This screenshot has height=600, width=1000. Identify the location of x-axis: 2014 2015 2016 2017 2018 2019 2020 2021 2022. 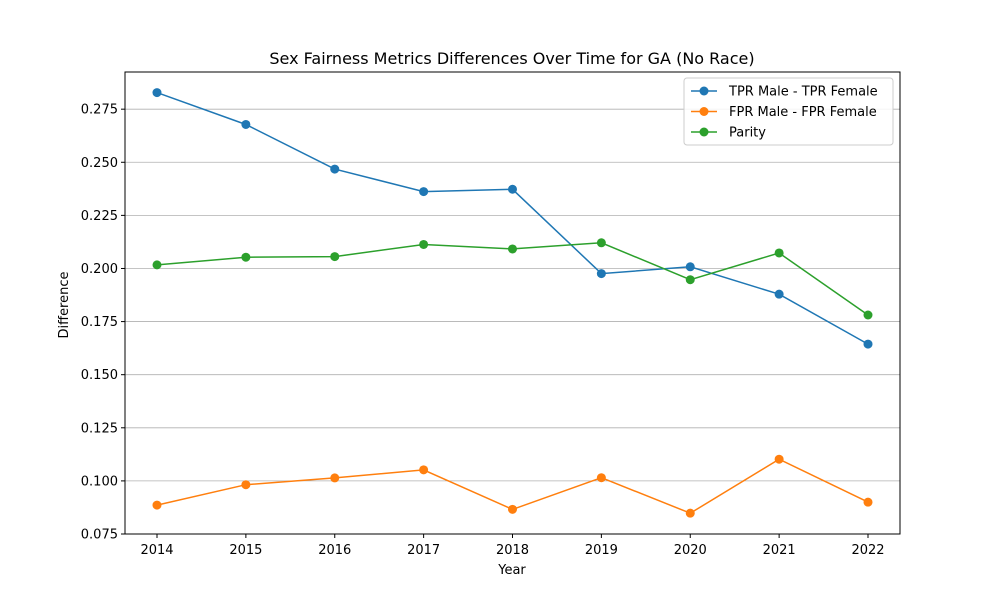
(512, 546).